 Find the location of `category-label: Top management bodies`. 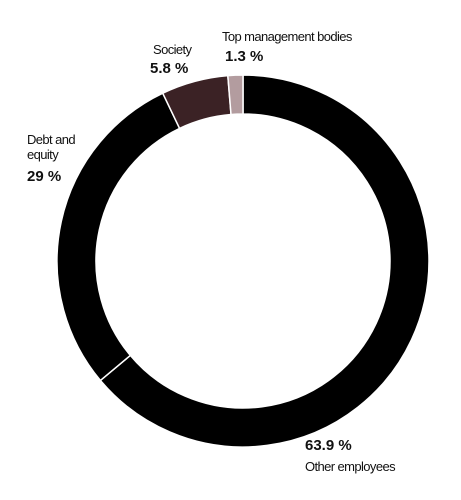

category-label: Top management bodies is located at coordinates (287, 36).